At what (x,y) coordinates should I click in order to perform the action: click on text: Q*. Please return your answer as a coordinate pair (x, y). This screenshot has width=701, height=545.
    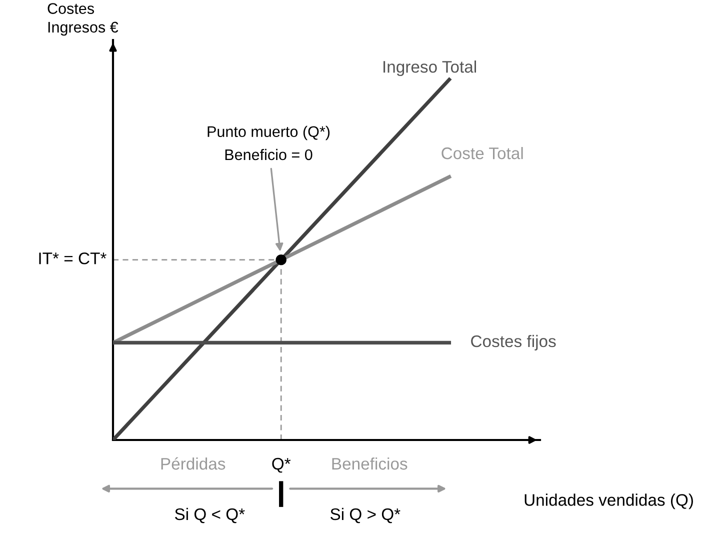
    Looking at the image, I should click on (281, 465).